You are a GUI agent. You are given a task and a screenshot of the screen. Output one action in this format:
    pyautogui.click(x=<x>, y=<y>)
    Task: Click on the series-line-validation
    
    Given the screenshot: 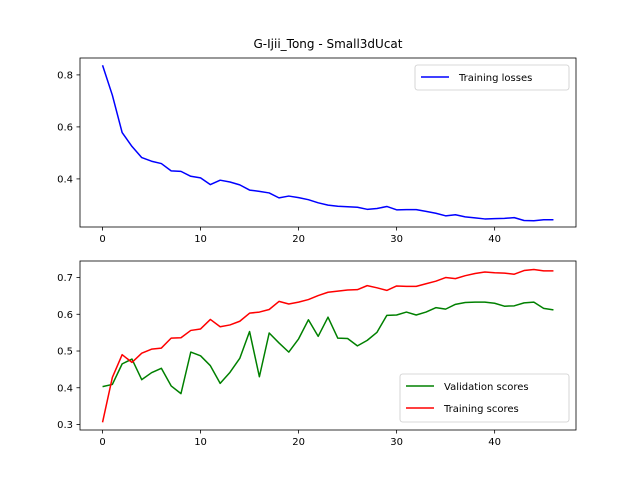 What is the action you would take?
    pyautogui.click(x=328, y=348)
    